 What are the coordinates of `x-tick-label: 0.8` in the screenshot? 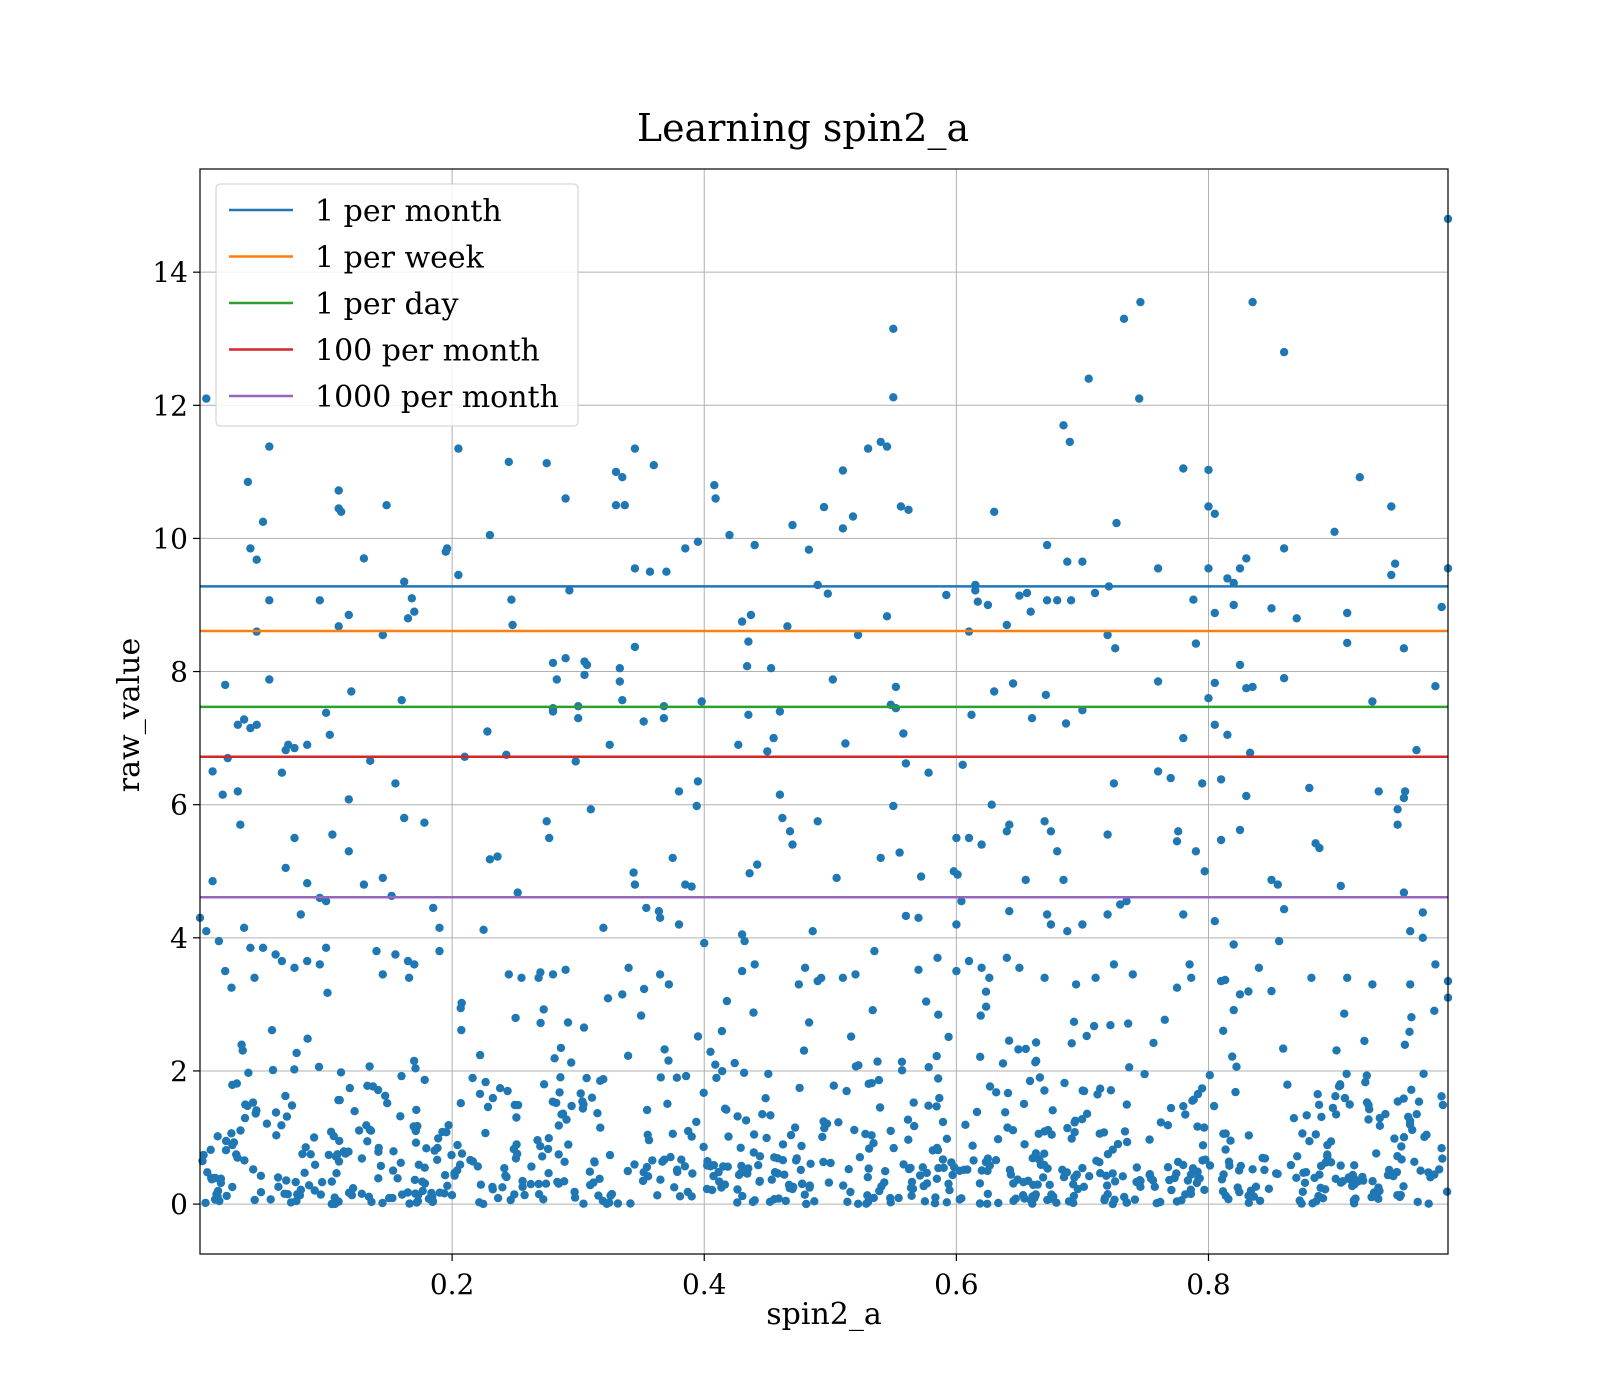 It's located at (1208, 1284).